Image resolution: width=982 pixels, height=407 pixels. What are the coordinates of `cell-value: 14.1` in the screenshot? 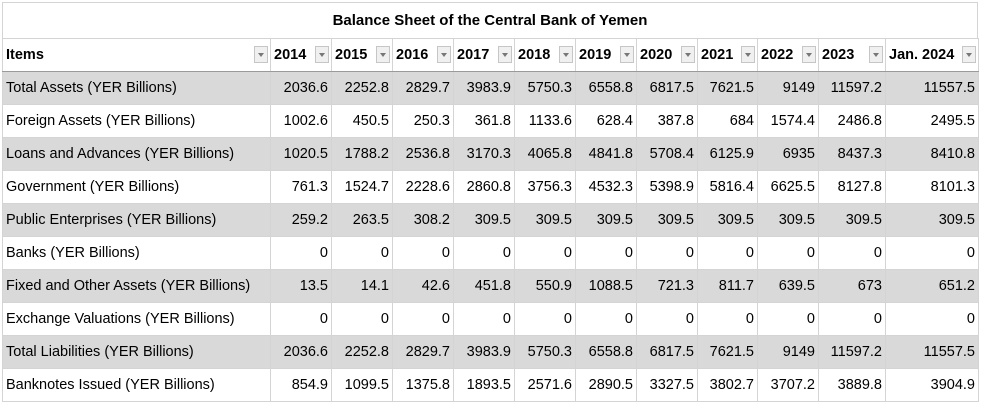 It's located at (362, 286).